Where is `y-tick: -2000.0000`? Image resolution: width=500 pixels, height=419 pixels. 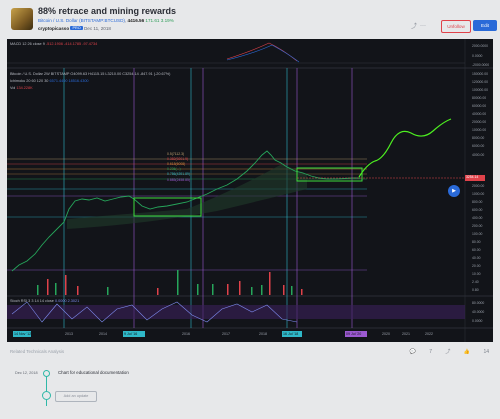 y-tick: -2000.0000 is located at coordinates (481, 65).